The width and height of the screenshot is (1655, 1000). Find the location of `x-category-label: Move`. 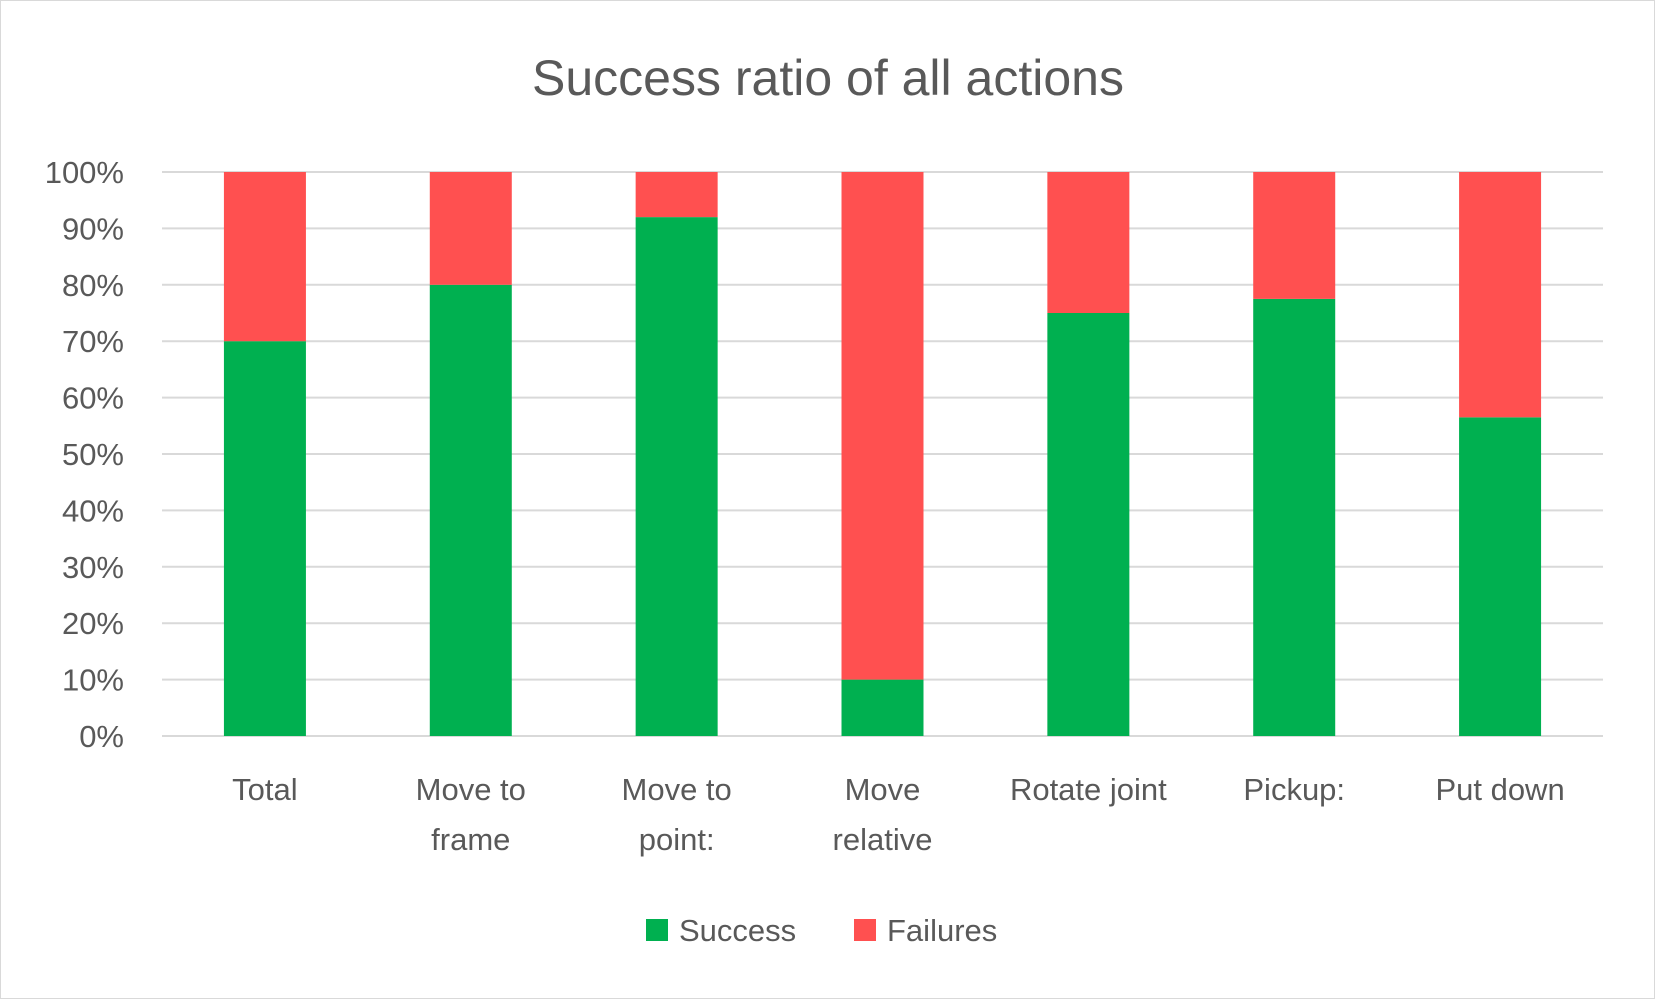

x-category-label: Move is located at coordinates (883, 789).